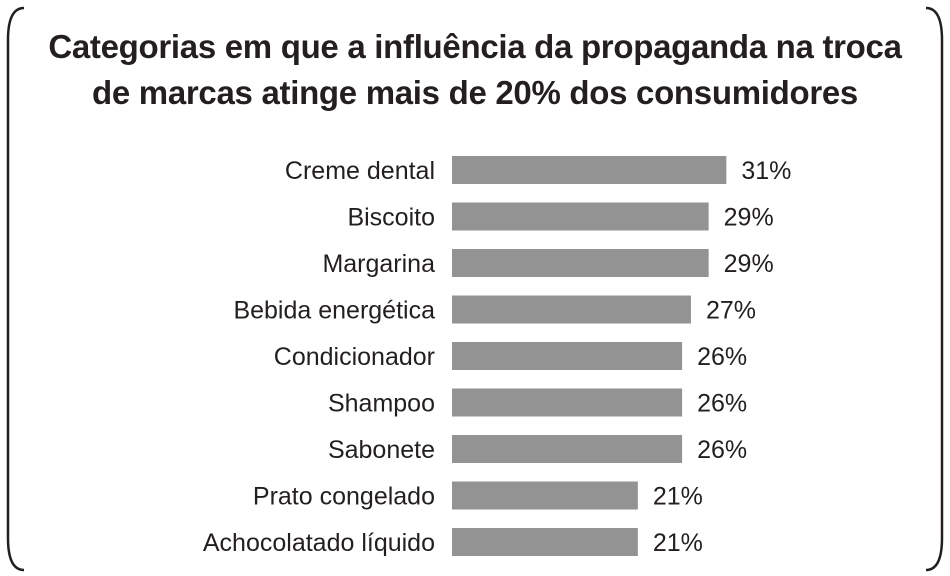 Image resolution: width=950 pixels, height=576 pixels. I want to click on category-label: Shampoo, so click(381, 404).